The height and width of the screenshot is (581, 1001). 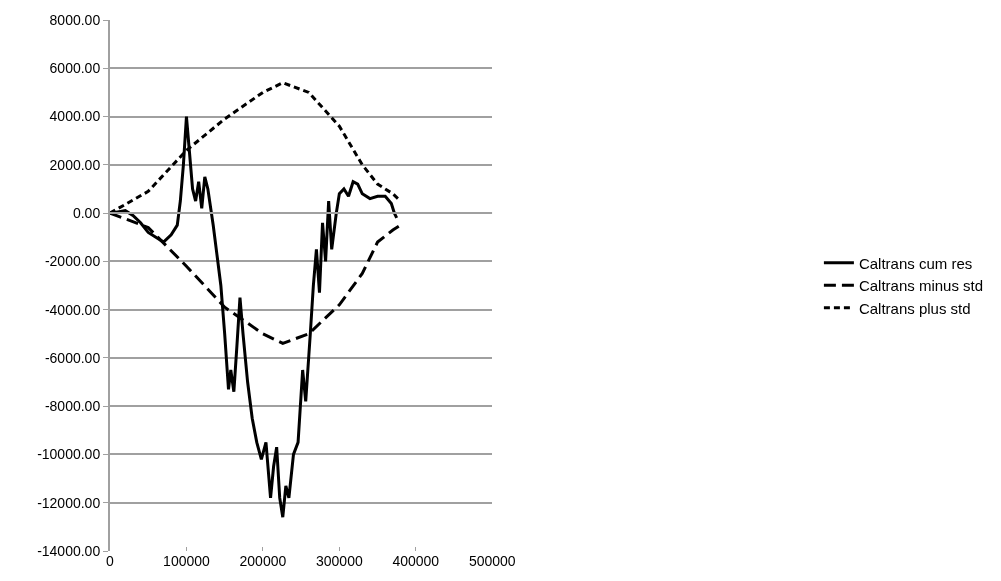 What do you see at coordinates (69, 550) in the screenshot?
I see `y-tick-label: -14000.00` at bounding box center [69, 550].